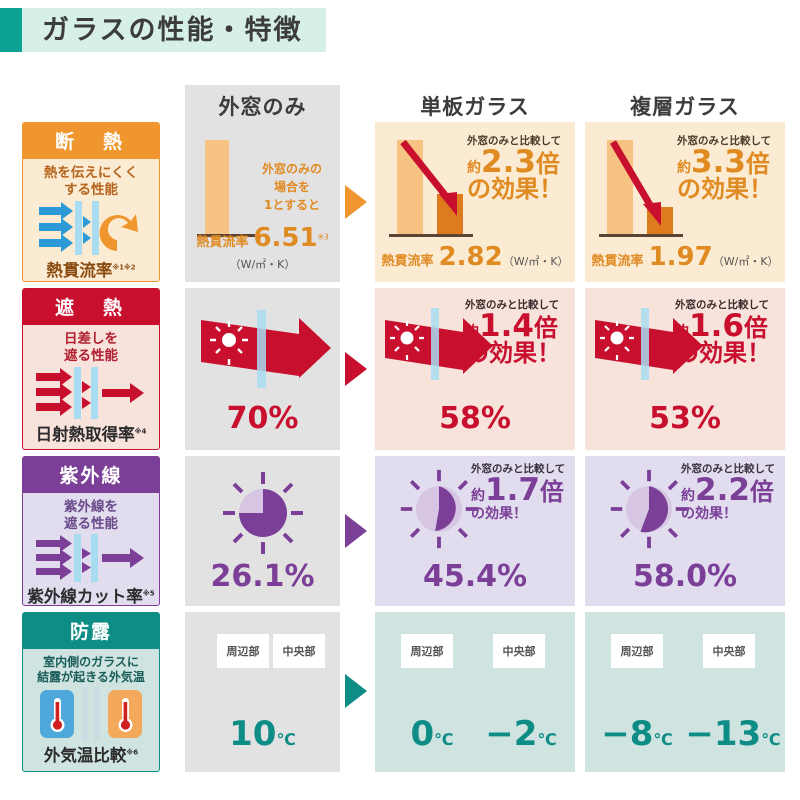  I want to click on column-header-double-label: 複層ガラス, so click(685, 107).